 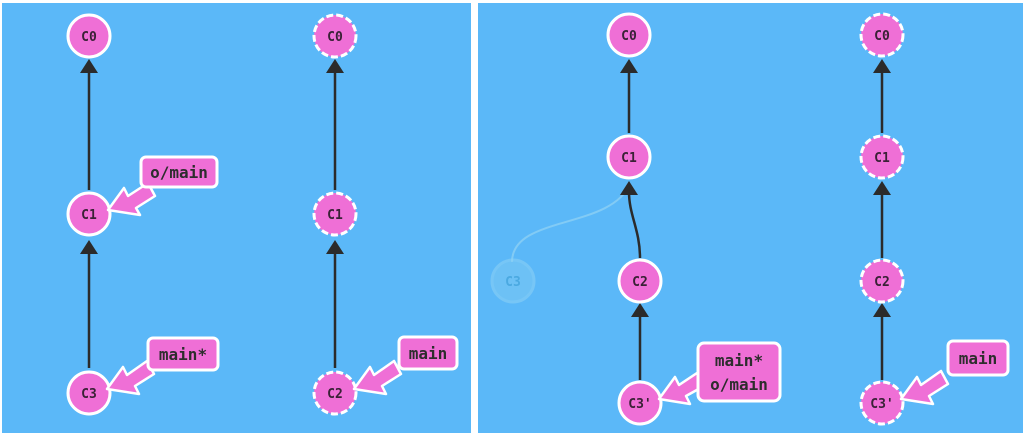 I want to click on left-remote-graph: C0 C1 C2 main, so click(x=385, y=214).